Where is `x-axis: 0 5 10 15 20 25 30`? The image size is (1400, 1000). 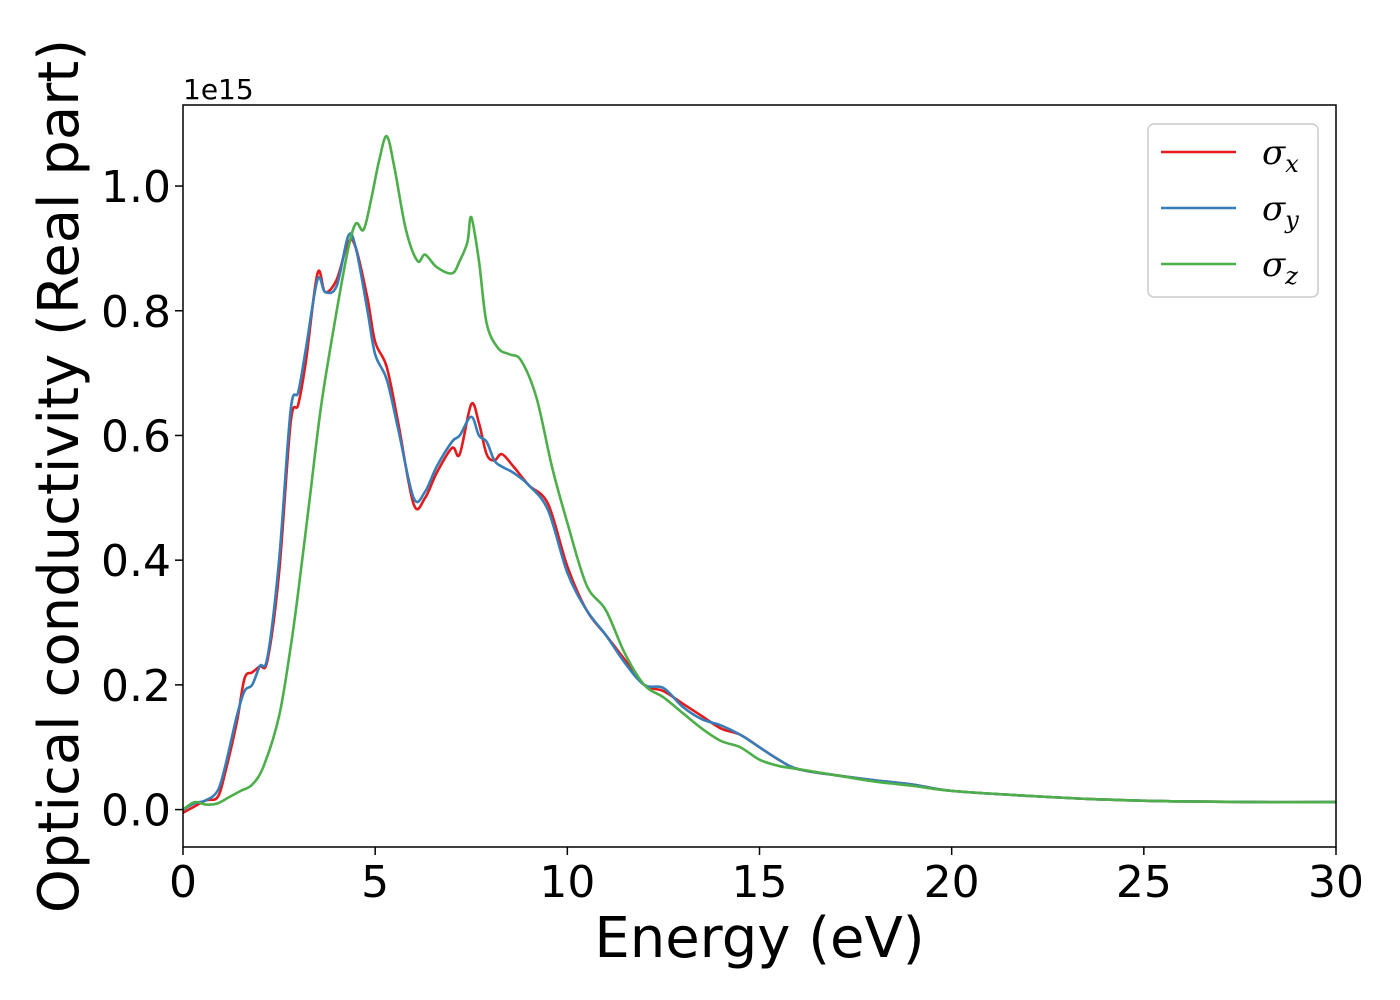 x-axis: 0 5 10 15 20 25 30 is located at coordinates (766, 877).